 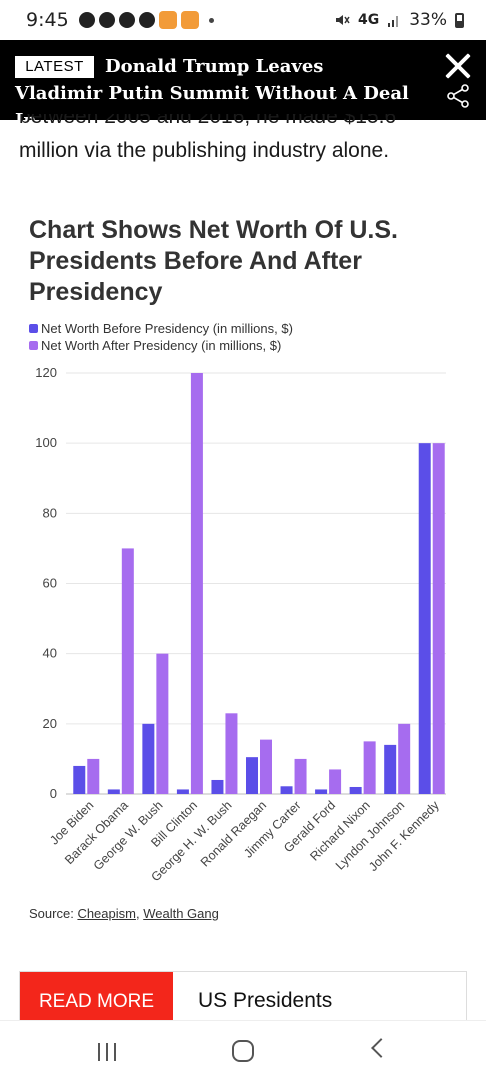 I want to click on legend-swatch-after, so click(x=33, y=345).